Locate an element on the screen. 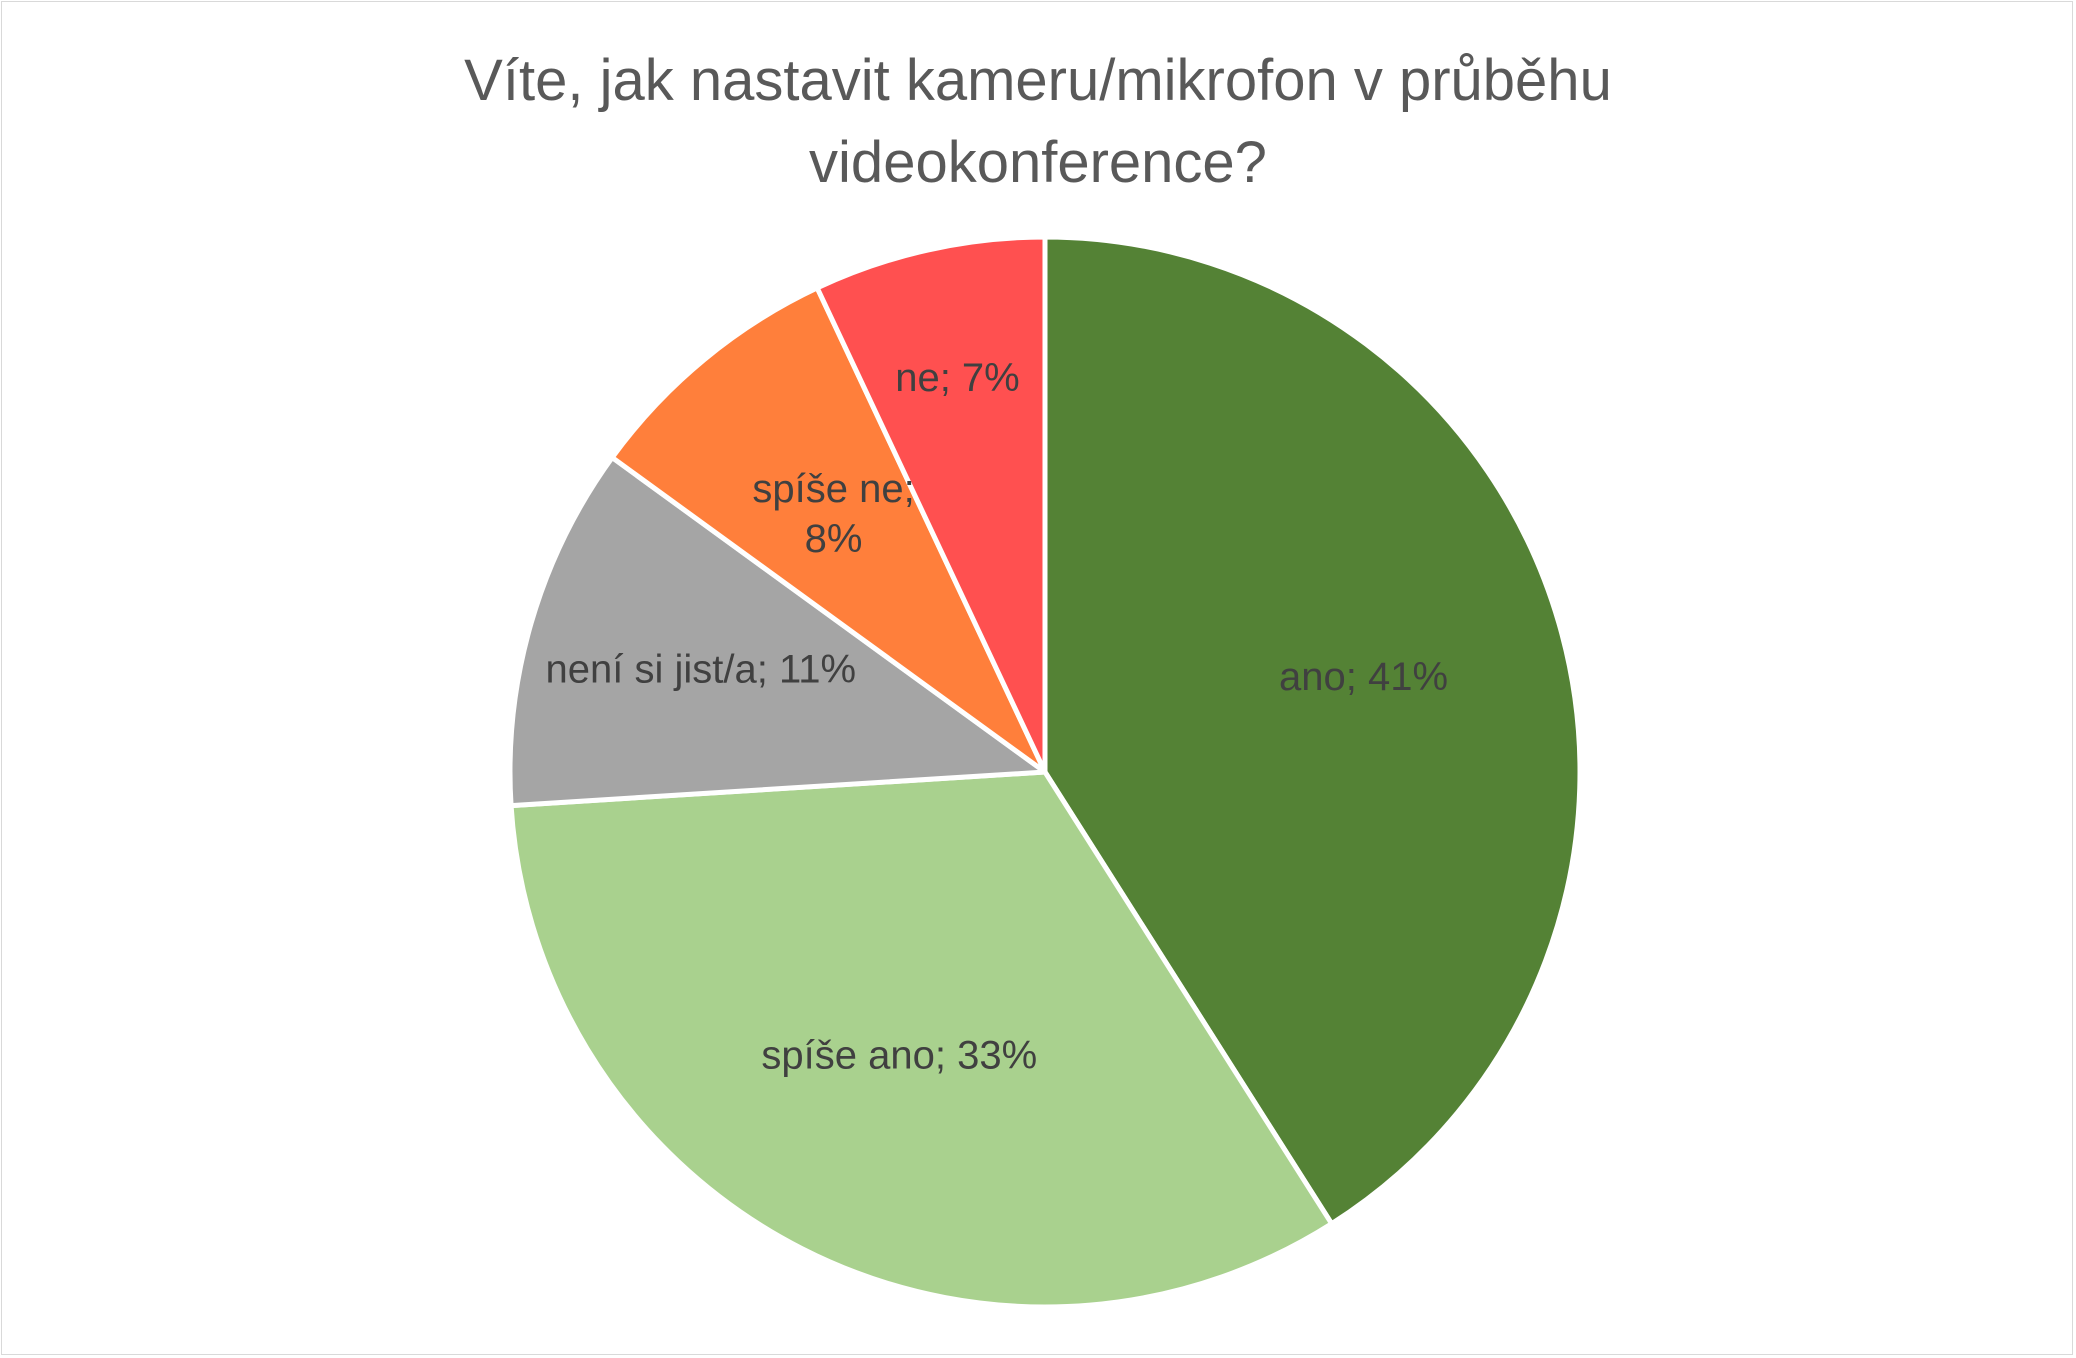  data-label-ano: ano; 41% is located at coordinates (1363, 677).